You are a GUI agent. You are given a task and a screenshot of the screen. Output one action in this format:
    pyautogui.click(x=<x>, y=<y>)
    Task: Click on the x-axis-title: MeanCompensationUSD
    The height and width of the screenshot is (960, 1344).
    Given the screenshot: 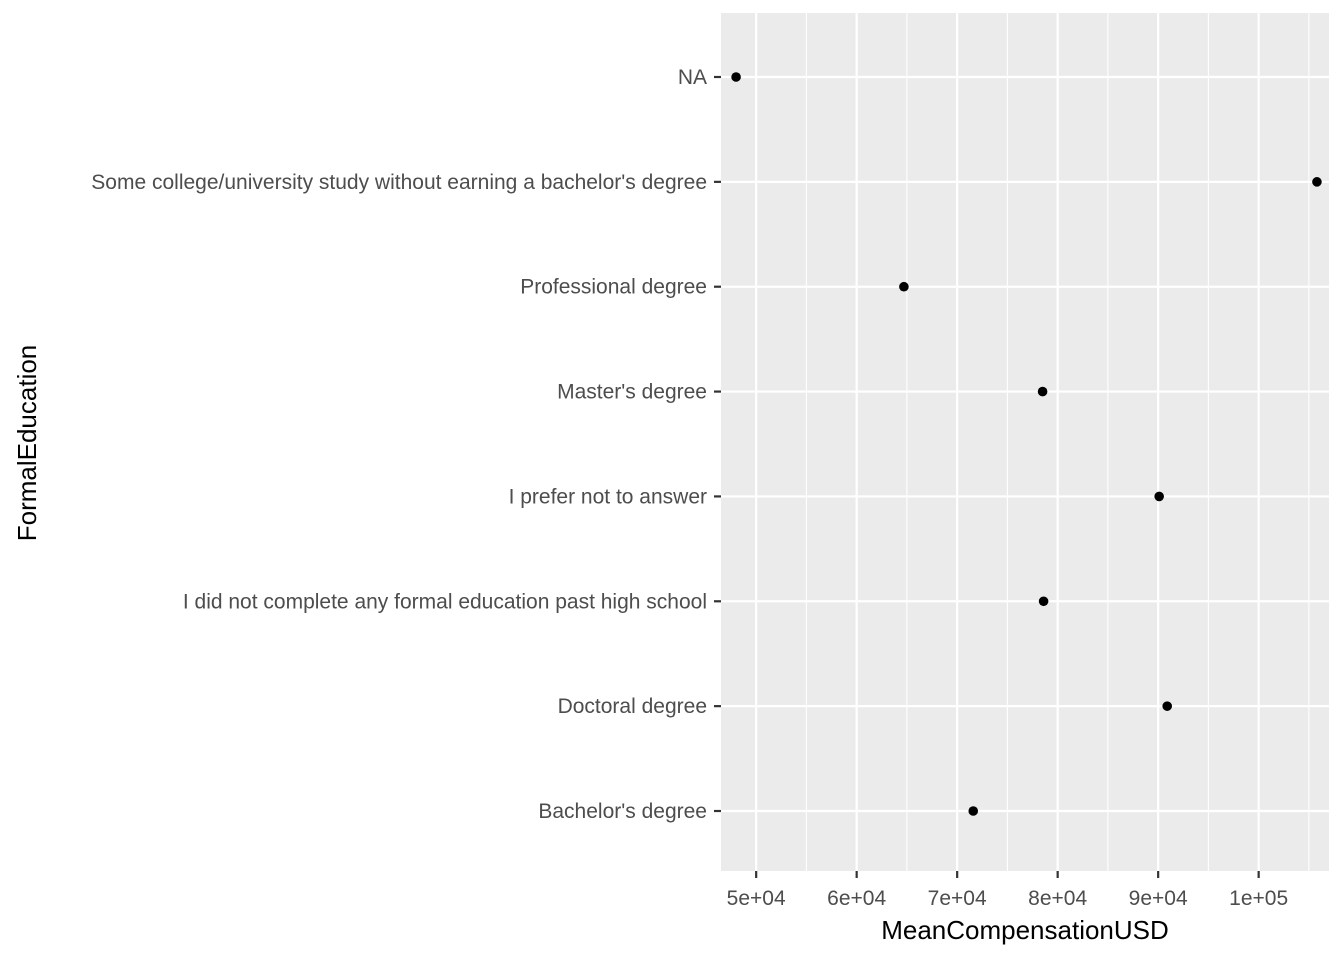 What is the action you would take?
    pyautogui.click(x=1025, y=930)
    